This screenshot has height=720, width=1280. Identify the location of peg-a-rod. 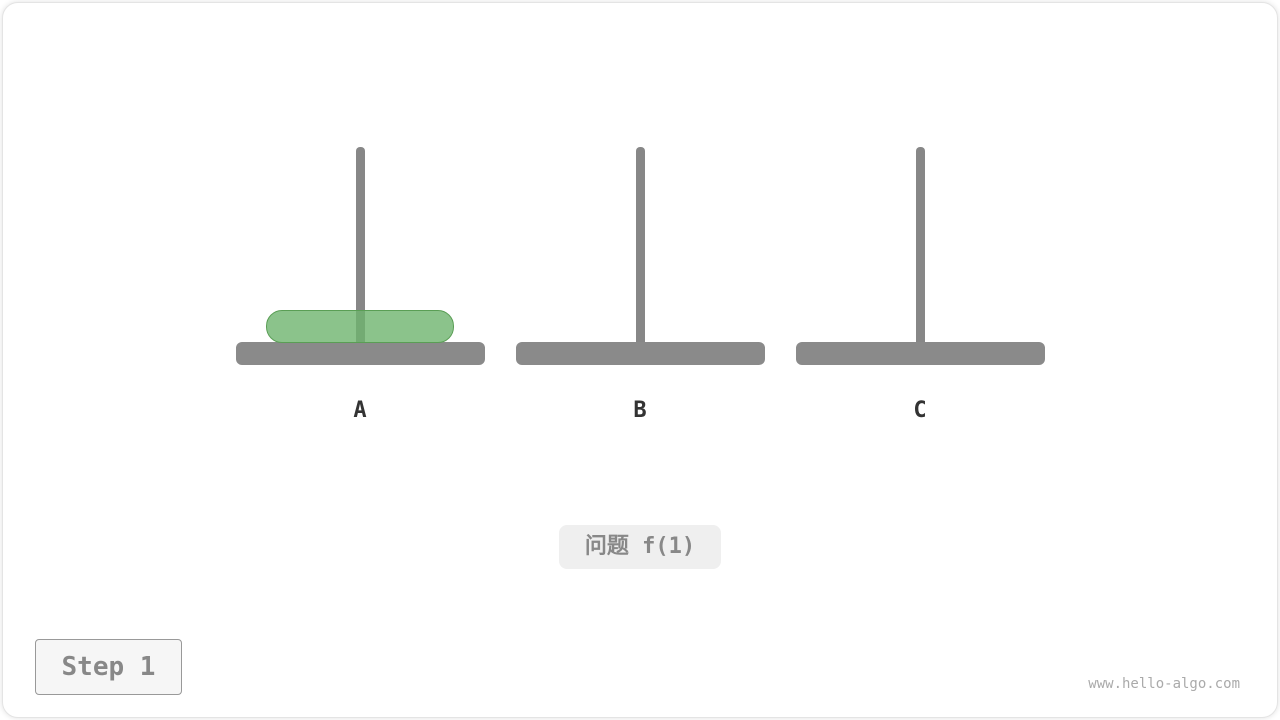
(360, 247).